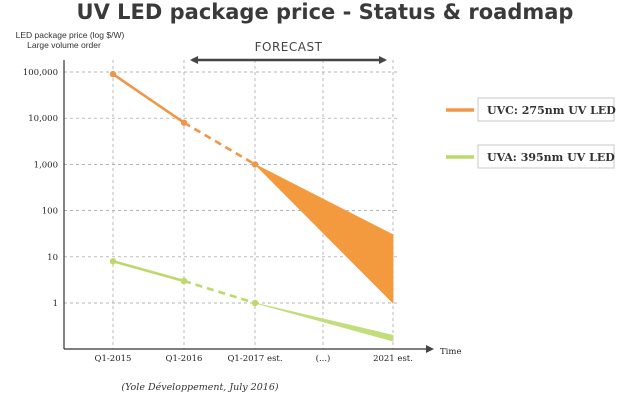 The width and height of the screenshot is (644, 401). I want to click on x-tick-label-3: (...), so click(323, 358).